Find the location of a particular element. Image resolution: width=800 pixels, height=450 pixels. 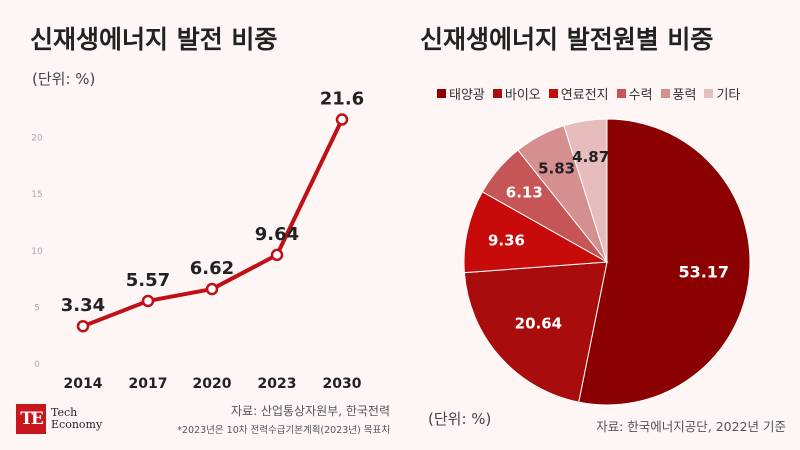

line-chart-unit: (단위: %) is located at coordinates (64, 79).